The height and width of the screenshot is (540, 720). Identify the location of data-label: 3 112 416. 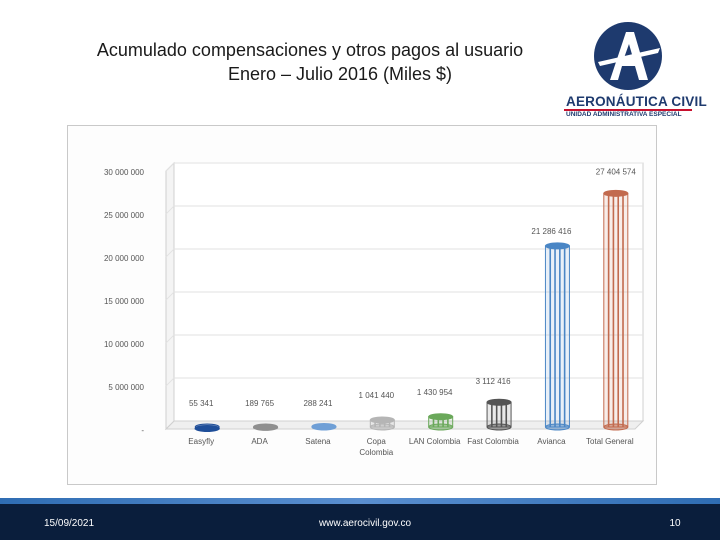
(494, 381).